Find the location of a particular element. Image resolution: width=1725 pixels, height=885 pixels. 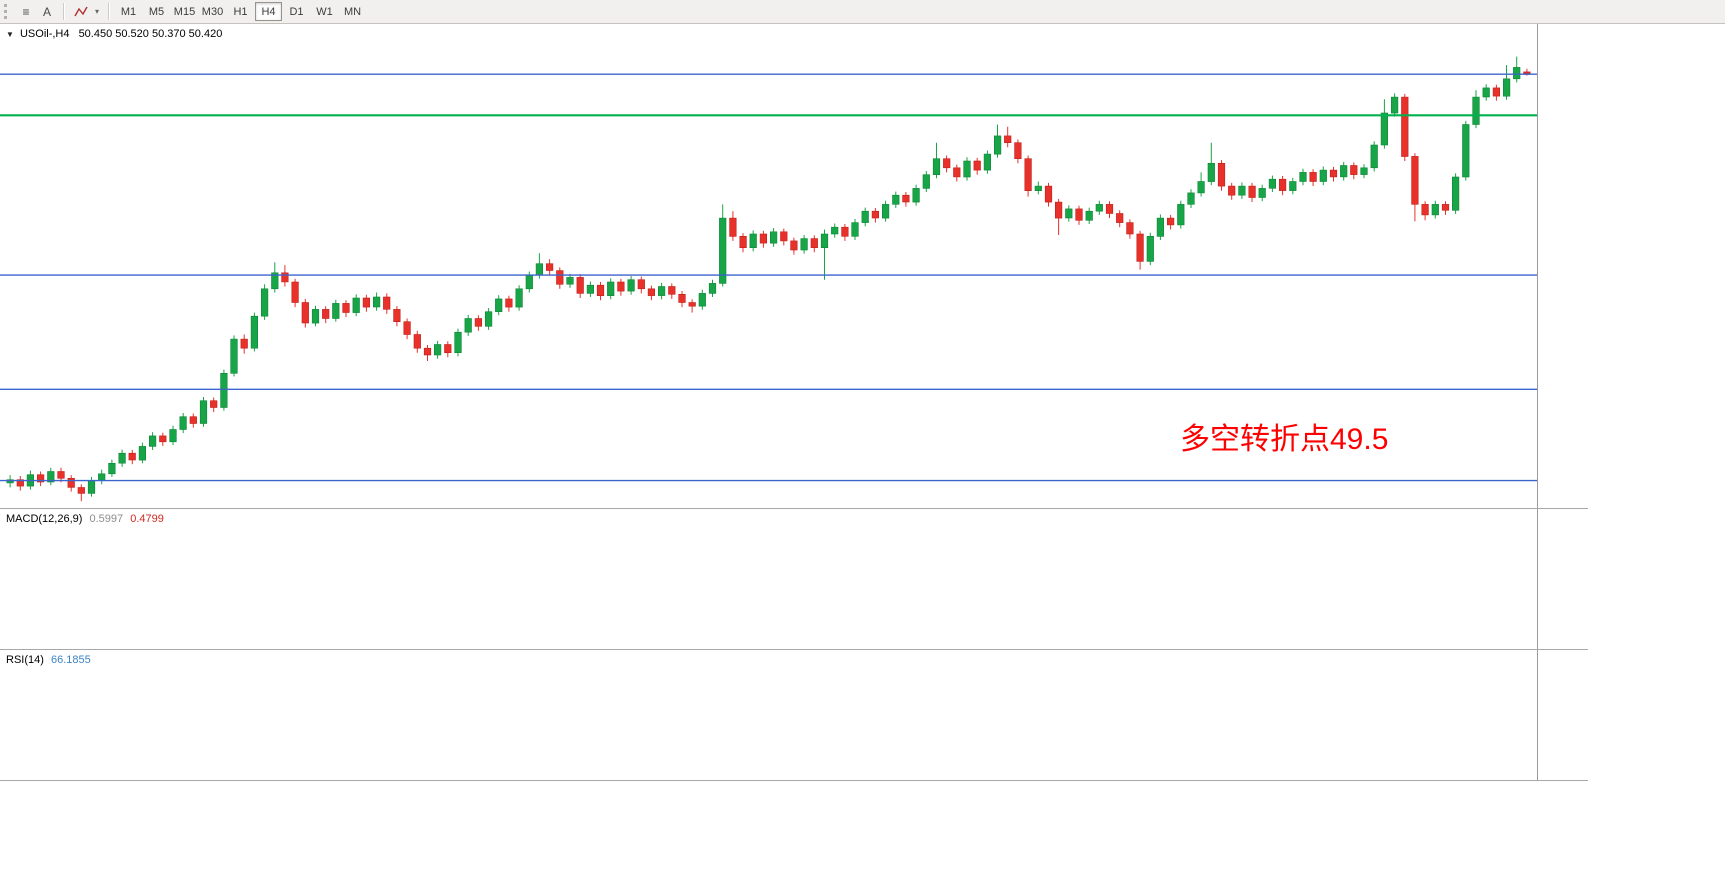

dropdown-caret-icon: ▾ is located at coordinates (96, 11).